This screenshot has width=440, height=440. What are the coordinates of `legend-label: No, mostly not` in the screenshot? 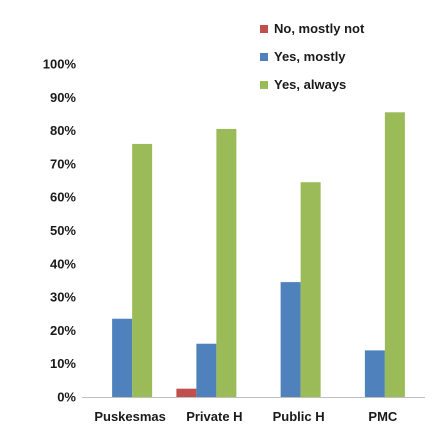 It's located at (319, 28).